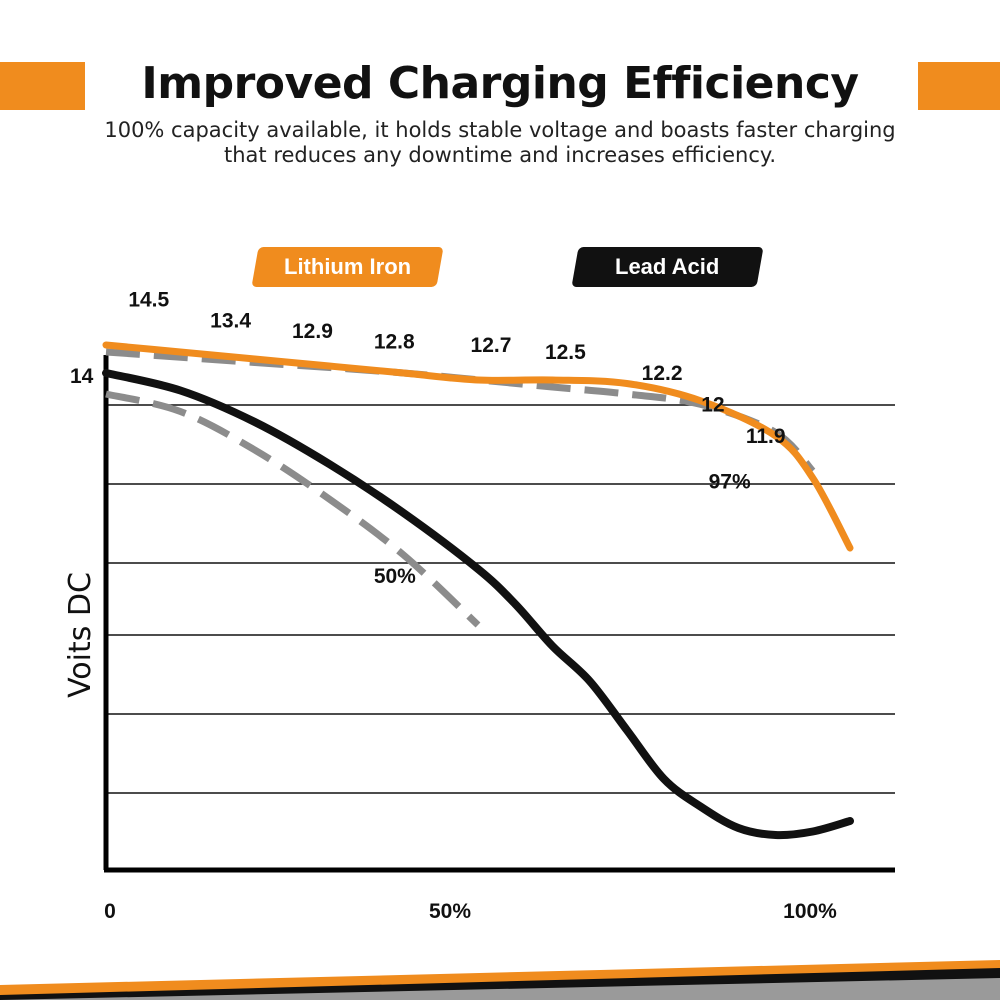  I want to click on data-label-1: 13.4, so click(230, 321).